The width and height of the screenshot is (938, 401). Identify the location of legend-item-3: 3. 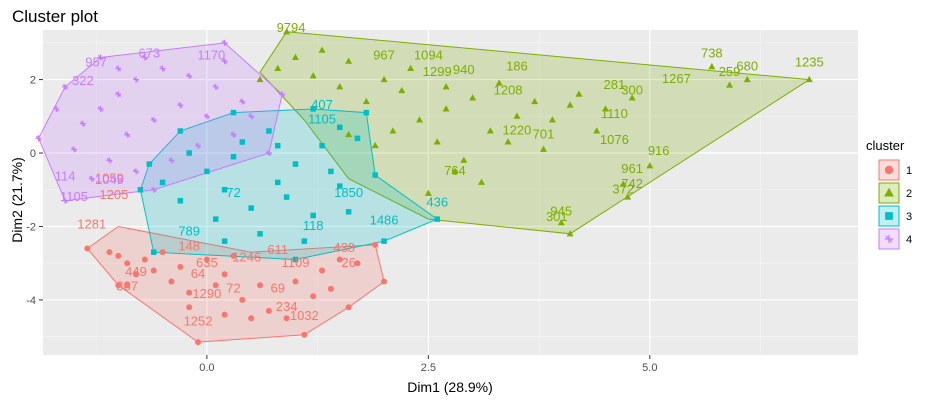
(895, 216).